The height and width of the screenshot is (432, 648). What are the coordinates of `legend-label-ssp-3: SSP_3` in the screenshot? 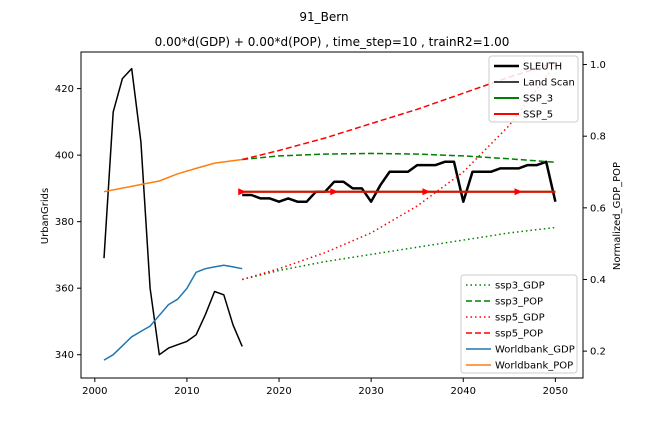 It's located at (538, 99).